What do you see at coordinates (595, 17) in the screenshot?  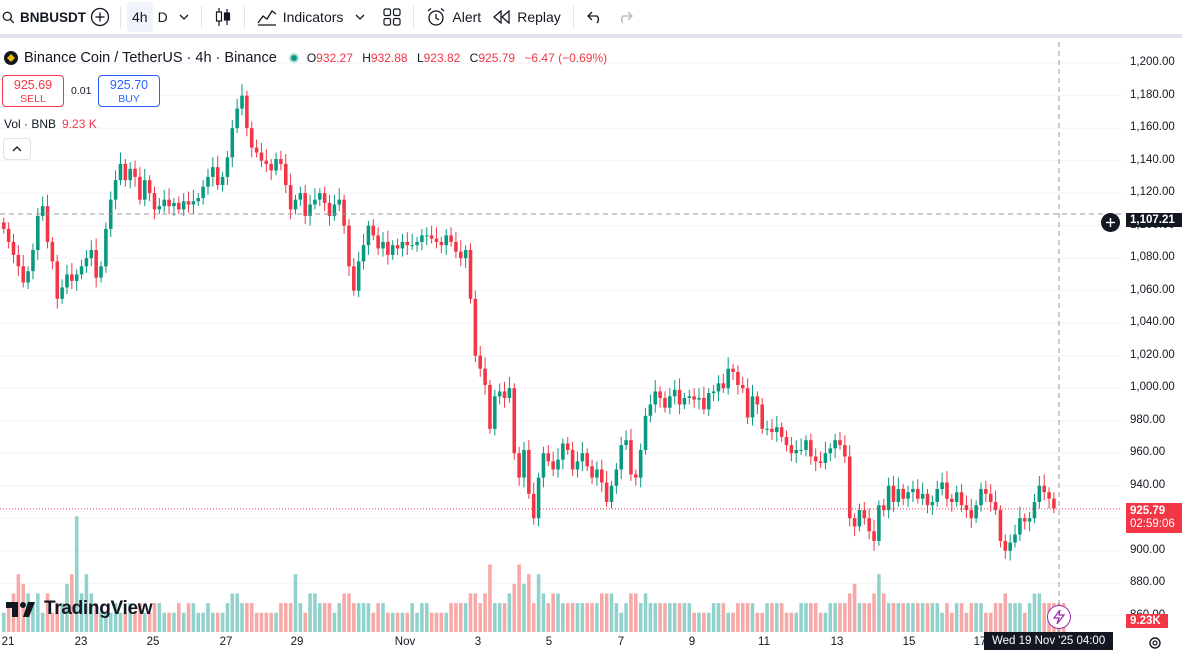 I see `undo-button` at bounding box center [595, 17].